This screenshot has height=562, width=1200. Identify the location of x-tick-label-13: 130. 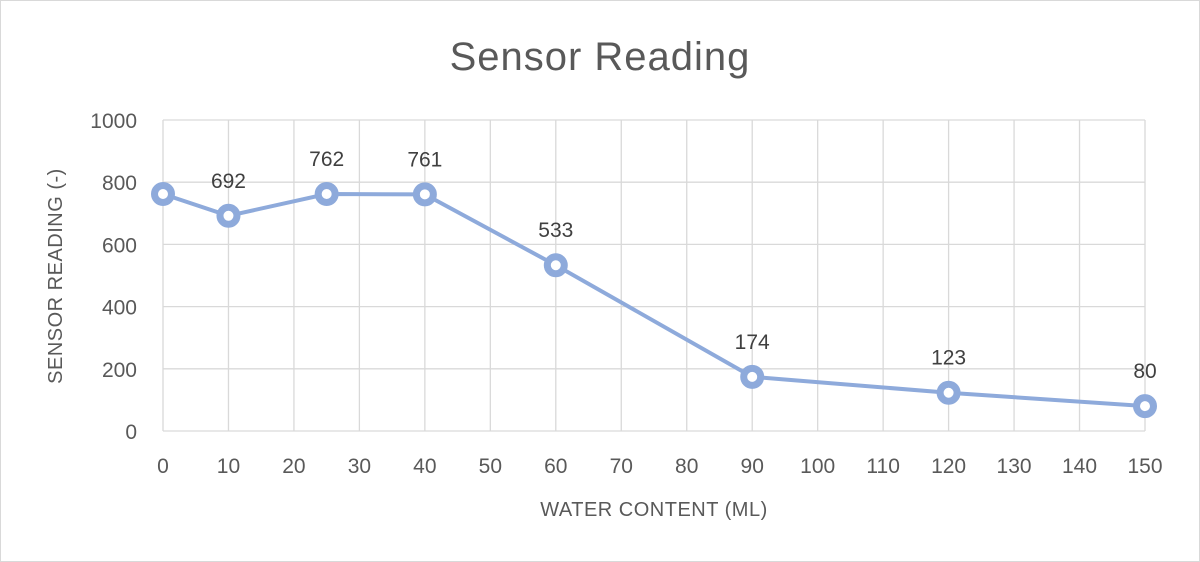
(1014, 466).